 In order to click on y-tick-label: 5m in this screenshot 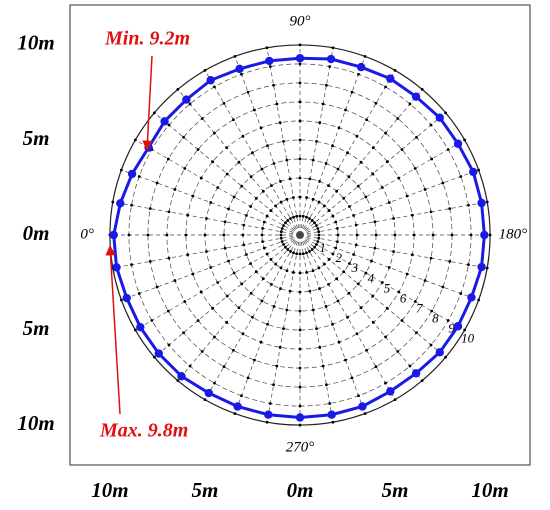, I will do `click(36, 138)`.